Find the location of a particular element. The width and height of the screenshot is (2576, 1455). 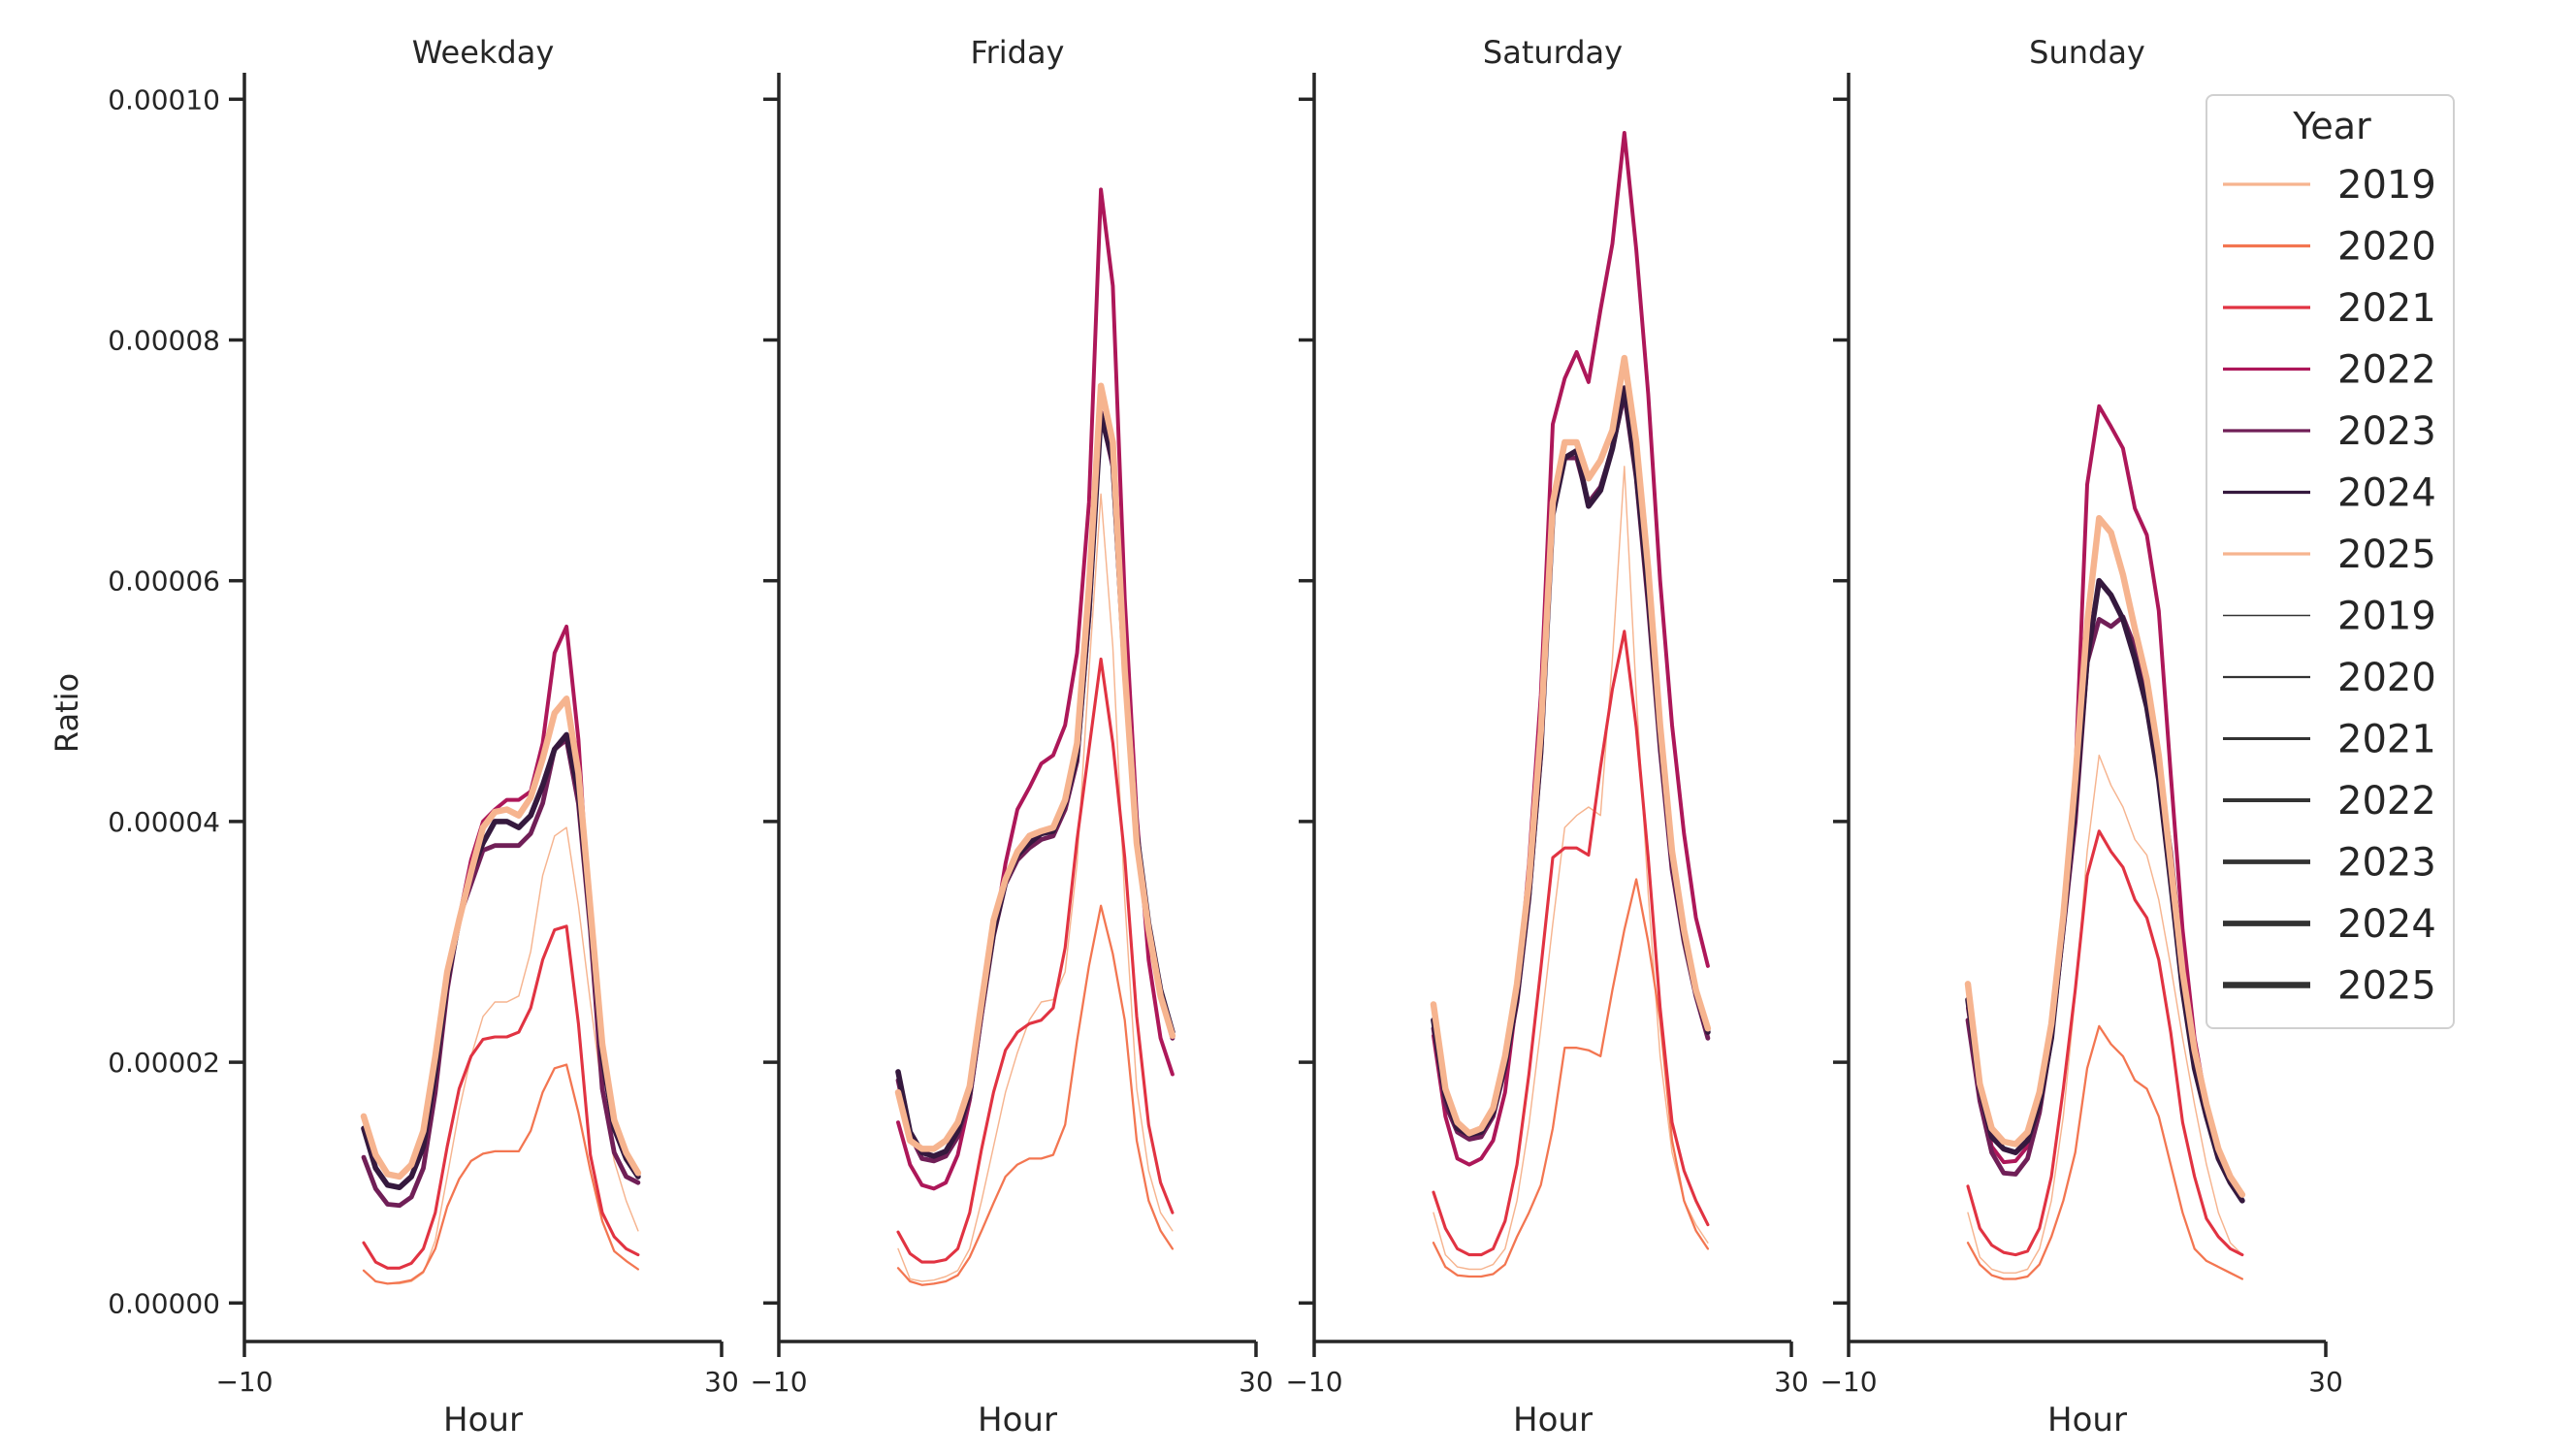

legend-frame is located at coordinates (2330, 561).